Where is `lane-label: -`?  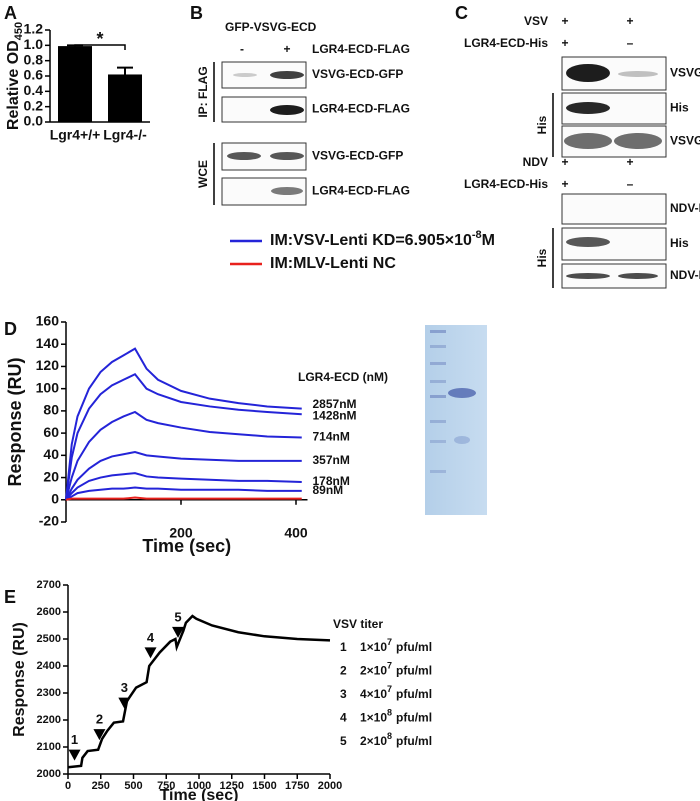
lane-label: - is located at coordinates (242, 49).